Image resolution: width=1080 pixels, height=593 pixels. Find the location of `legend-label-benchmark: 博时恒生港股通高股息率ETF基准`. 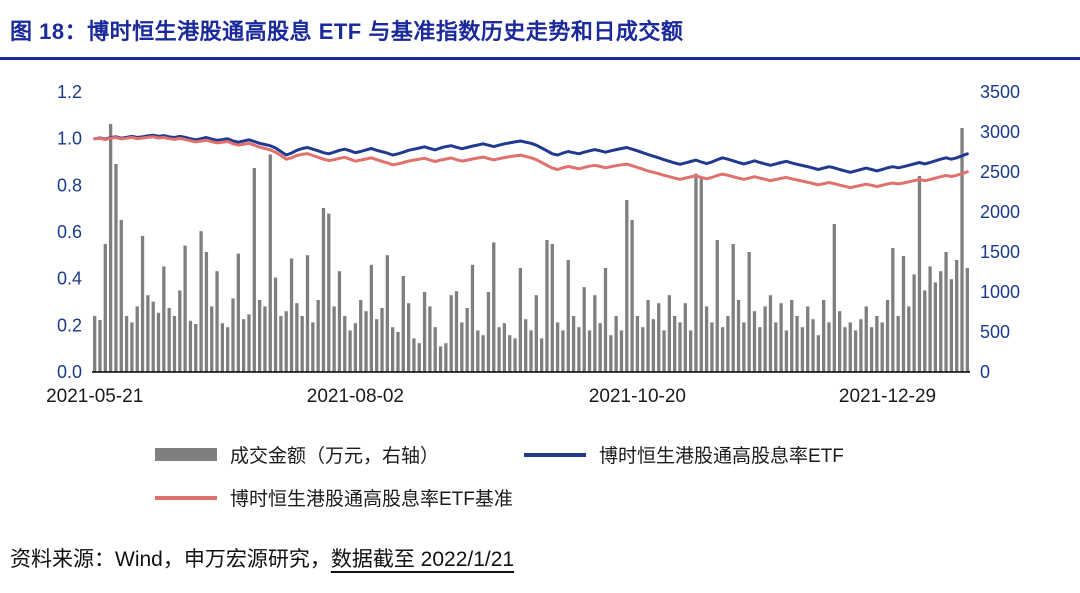

legend-label-benchmark: 博时恒生港股通高股息率ETF基准 is located at coordinates (371, 499).